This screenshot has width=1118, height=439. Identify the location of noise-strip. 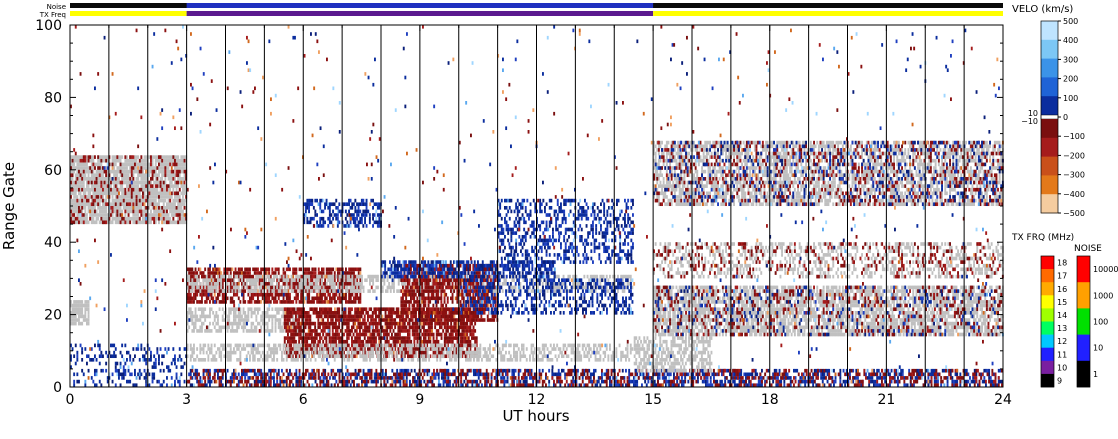
(536, 5).